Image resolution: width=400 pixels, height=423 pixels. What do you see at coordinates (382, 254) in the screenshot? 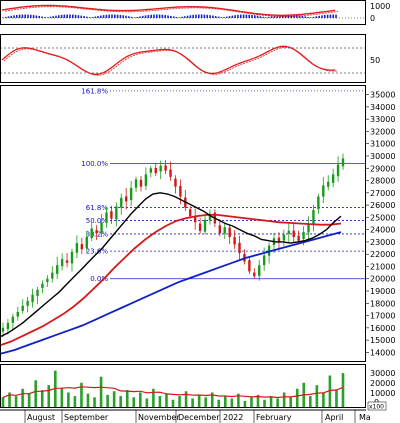
I see `price-tick-label: 22000` at bounding box center [382, 254].